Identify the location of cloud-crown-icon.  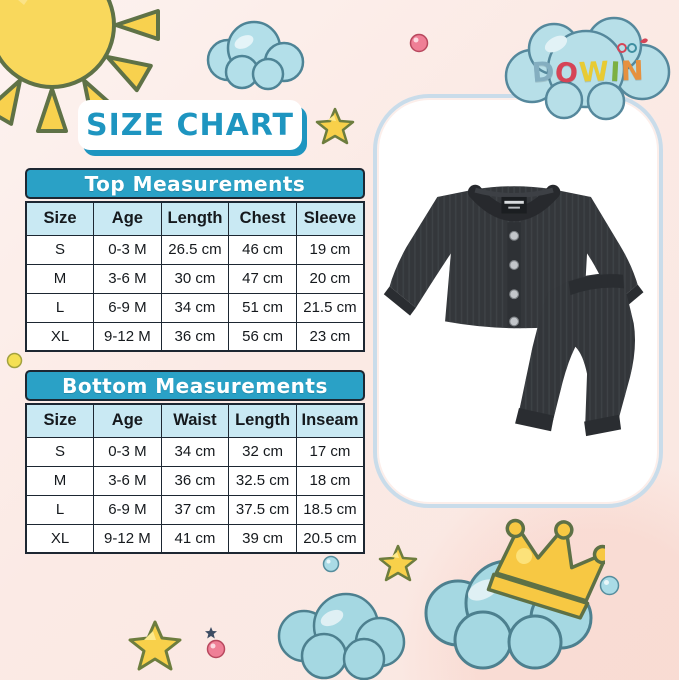
(514, 594).